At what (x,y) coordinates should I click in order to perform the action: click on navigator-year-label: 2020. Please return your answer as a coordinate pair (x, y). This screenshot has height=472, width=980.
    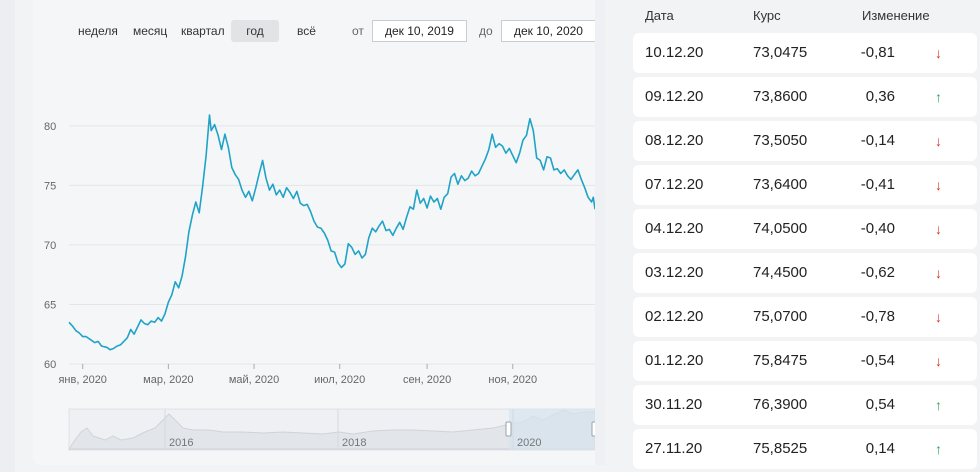
    Looking at the image, I should click on (529, 443).